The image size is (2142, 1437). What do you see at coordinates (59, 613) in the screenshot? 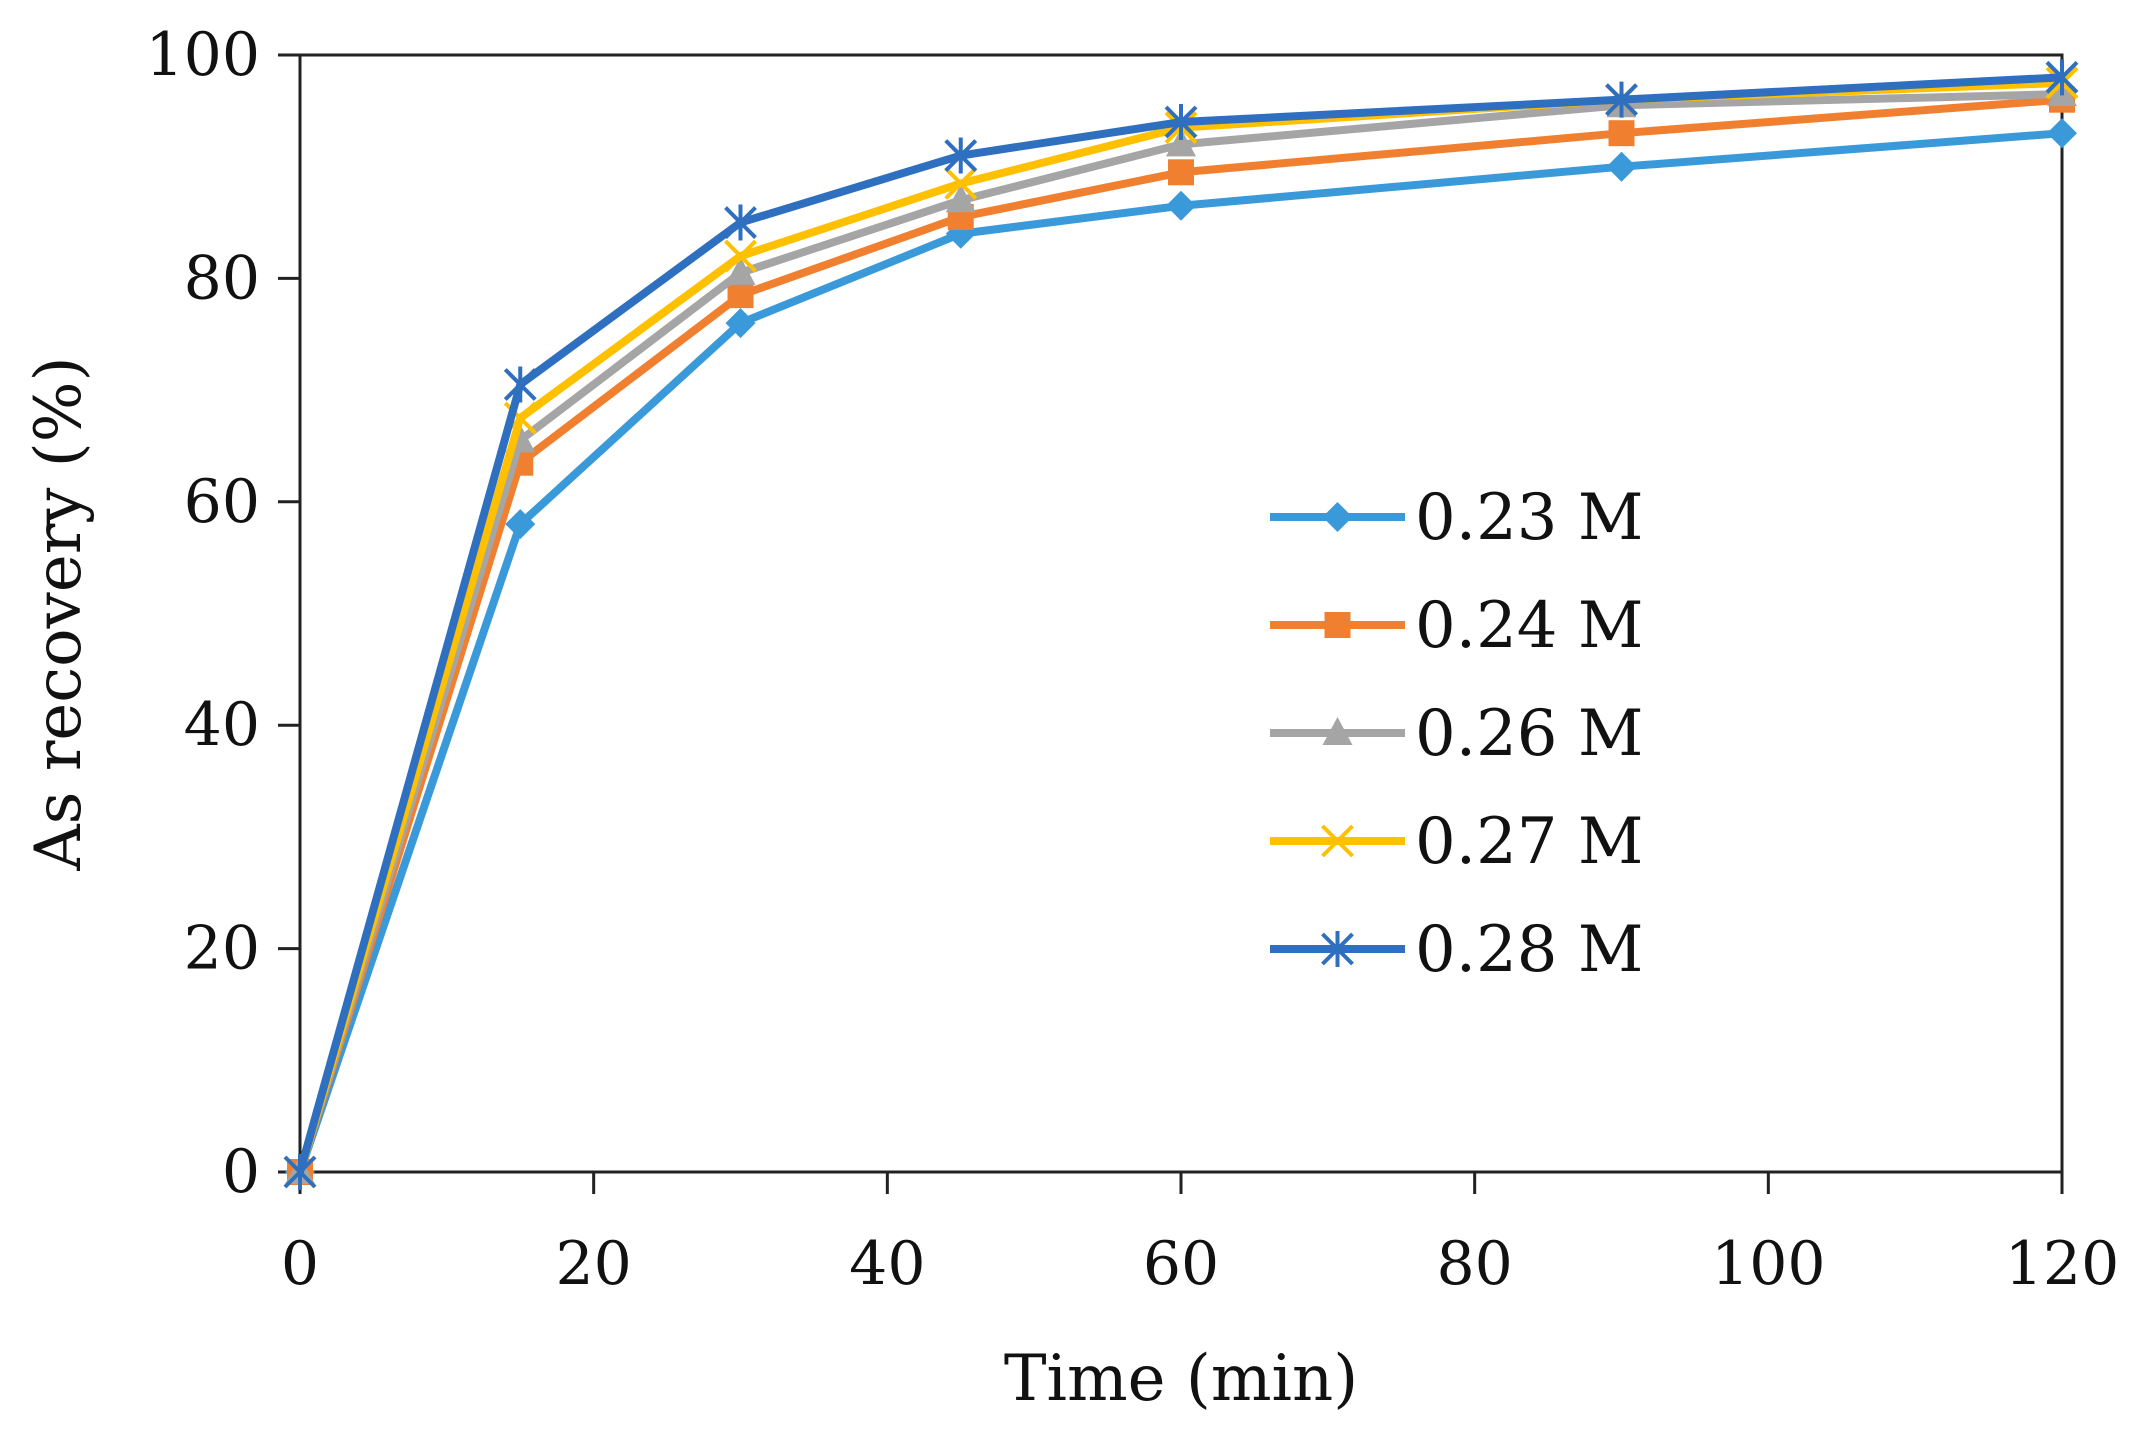
I see `y-axis-title: As recovery (%)` at bounding box center [59, 613].